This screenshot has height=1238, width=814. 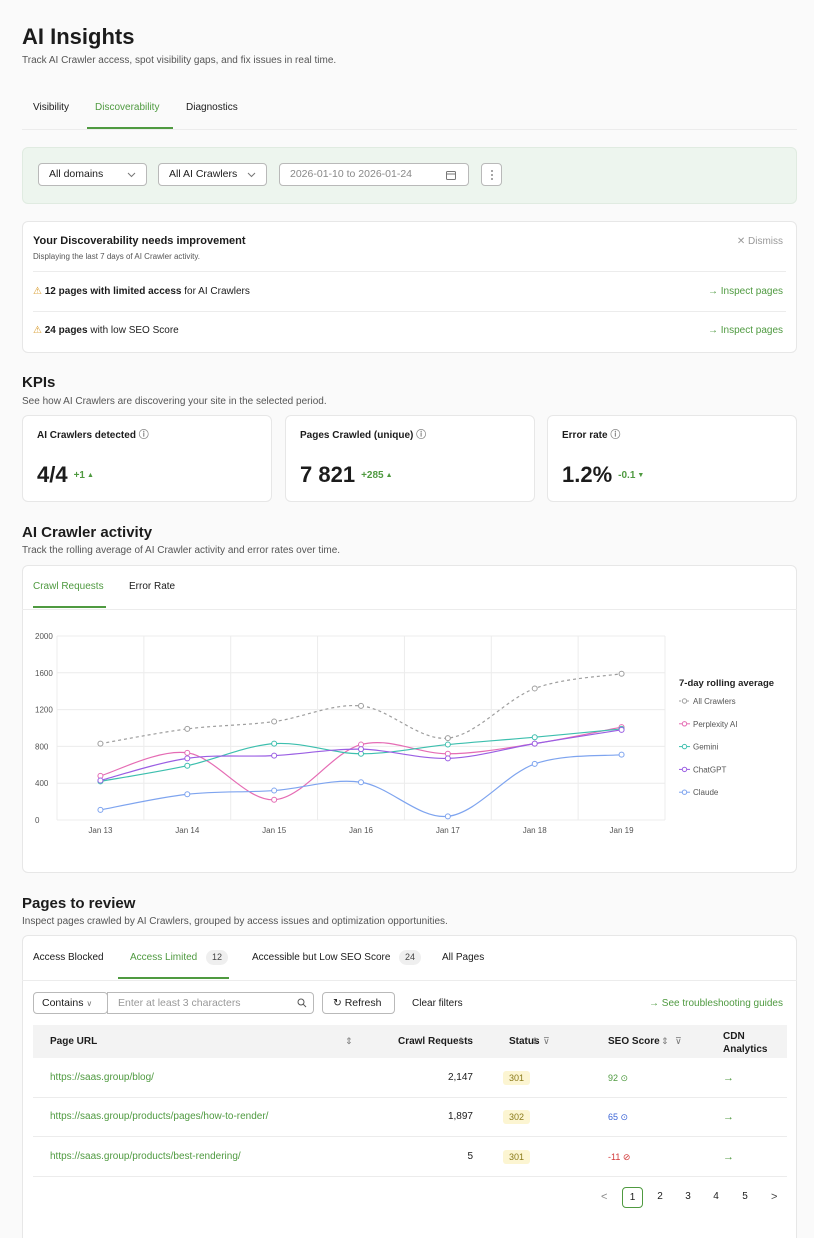 I want to click on kpi-label: Pages Crawled (unique) ⓘ, so click(x=363, y=435).